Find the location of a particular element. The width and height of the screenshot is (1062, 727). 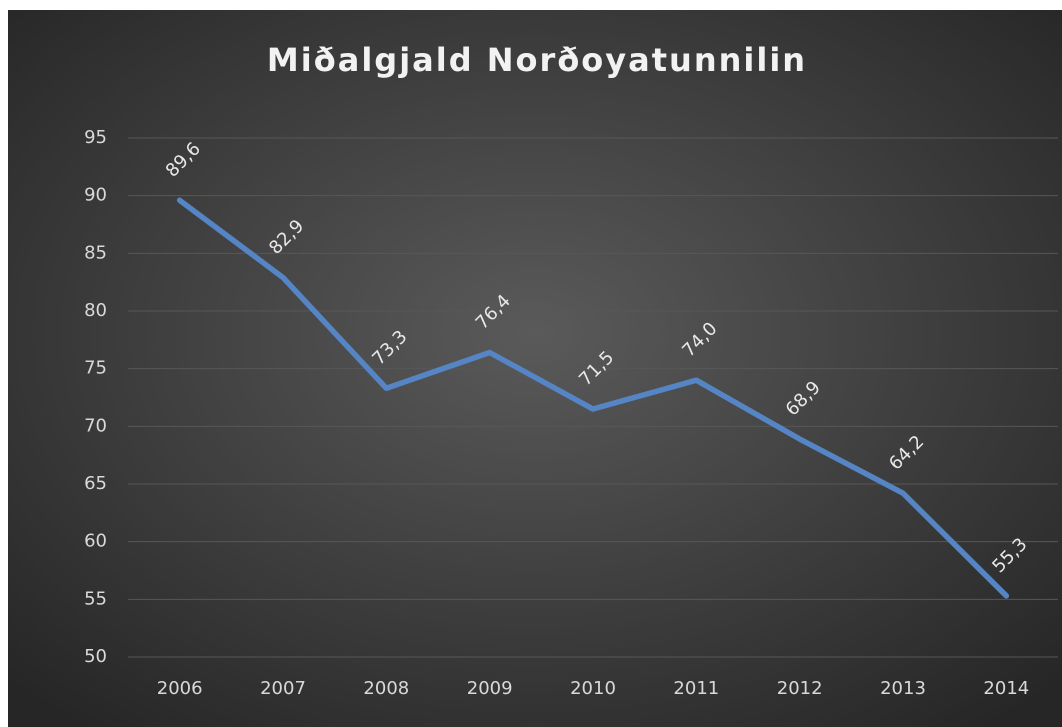

x-tick-label: 2010 is located at coordinates (593, 688).